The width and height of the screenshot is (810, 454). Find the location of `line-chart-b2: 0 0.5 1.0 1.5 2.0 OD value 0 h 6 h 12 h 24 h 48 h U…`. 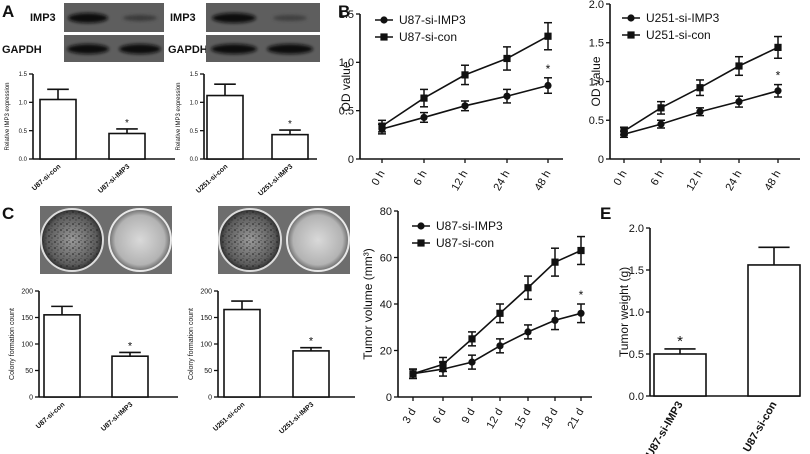

line-chart-b2: 0 0.5 1.0 1.5 2.0 OD value 0 h 6 h 12 h 24 h 48 h U… is located at coordinates (694, 96).